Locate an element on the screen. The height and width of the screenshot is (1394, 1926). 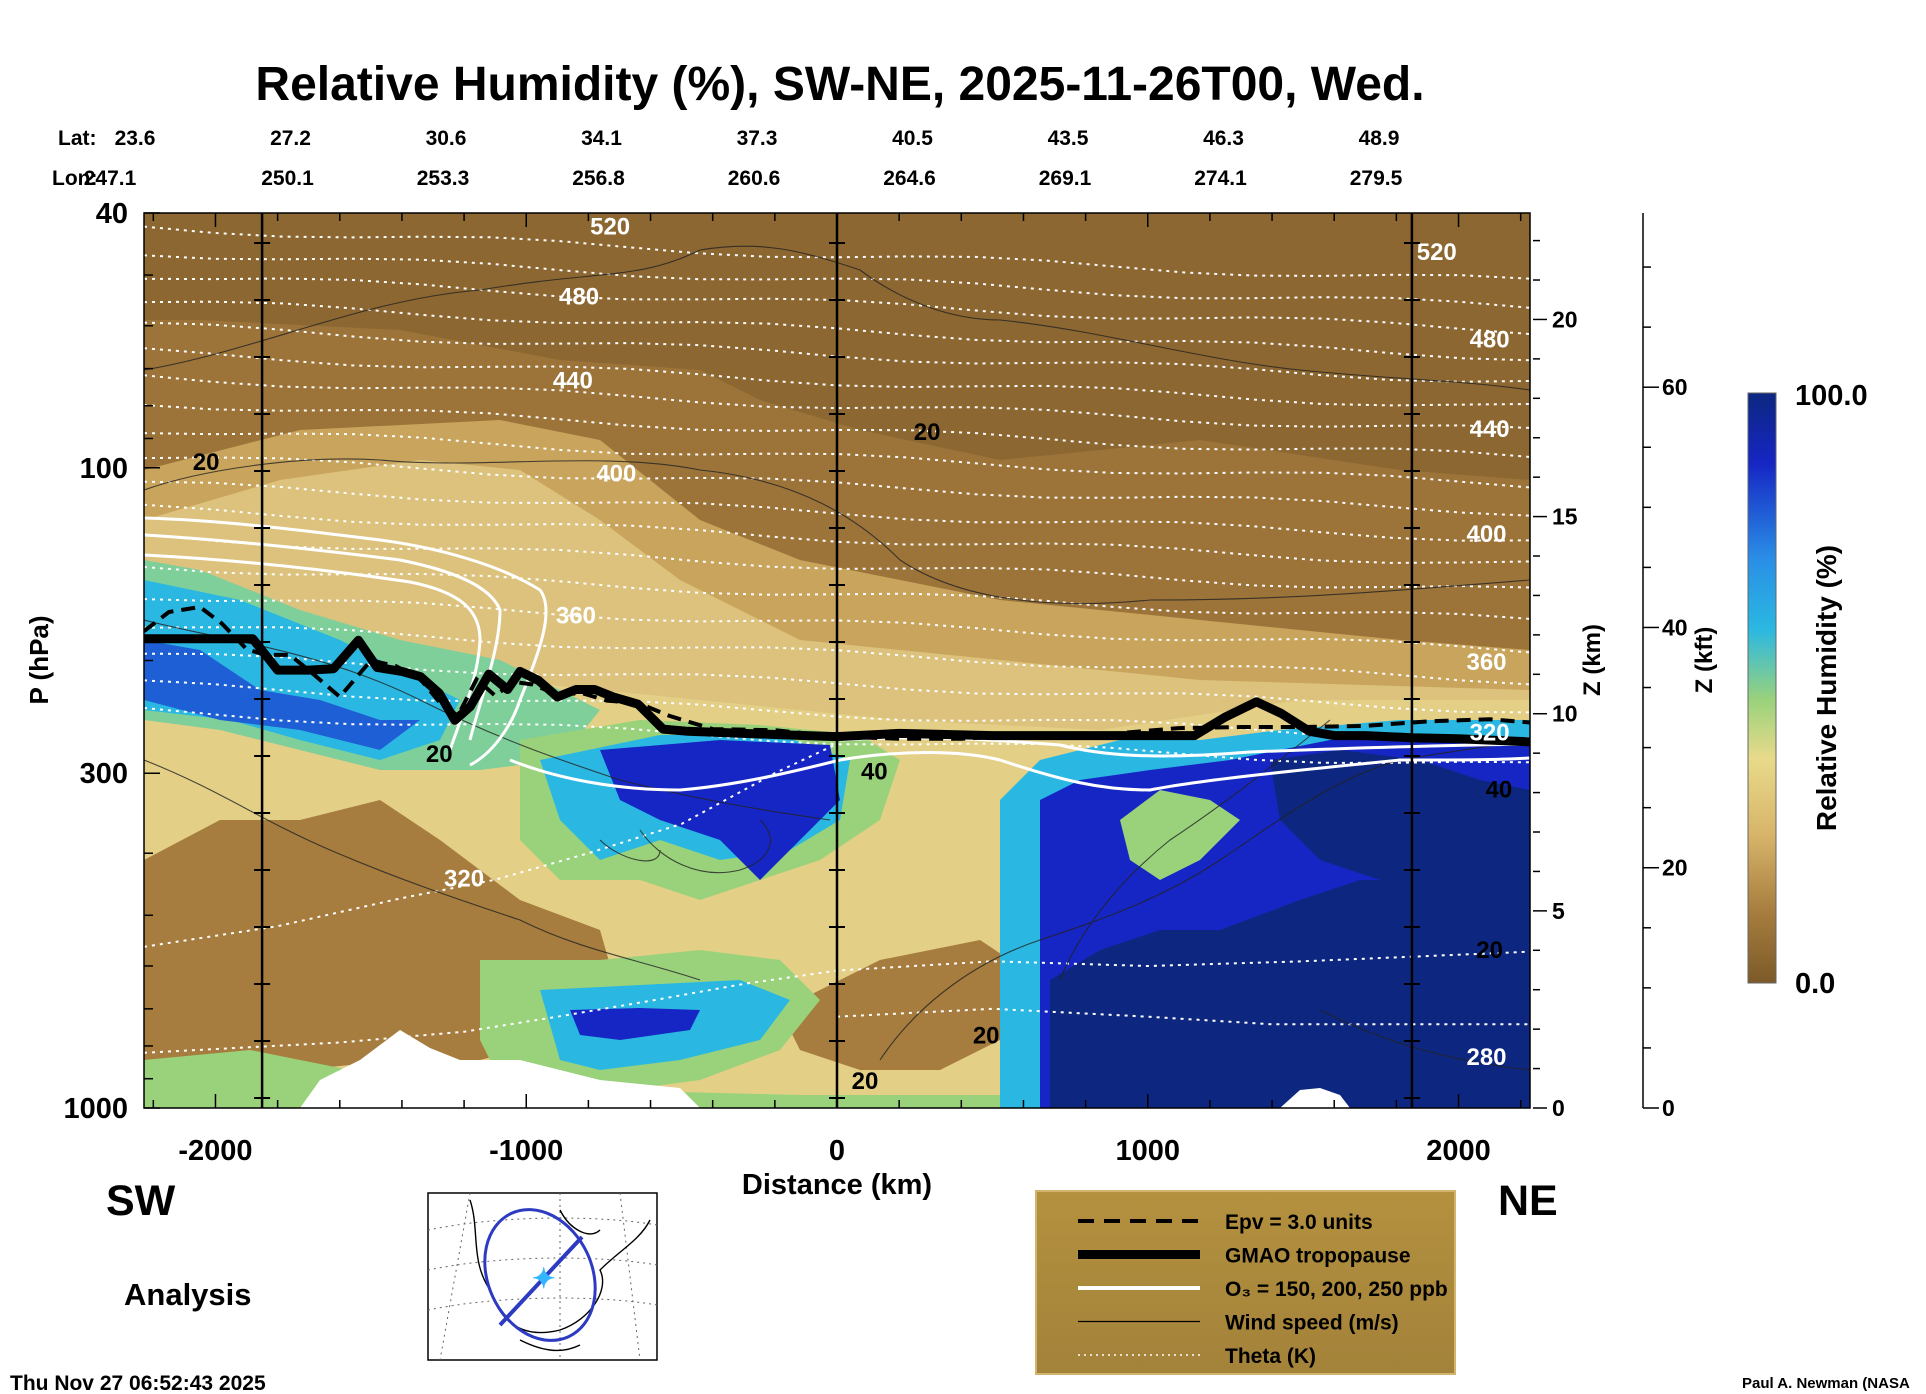
z-kft-tick-label: 20 is located at coordinates (1675, 868).